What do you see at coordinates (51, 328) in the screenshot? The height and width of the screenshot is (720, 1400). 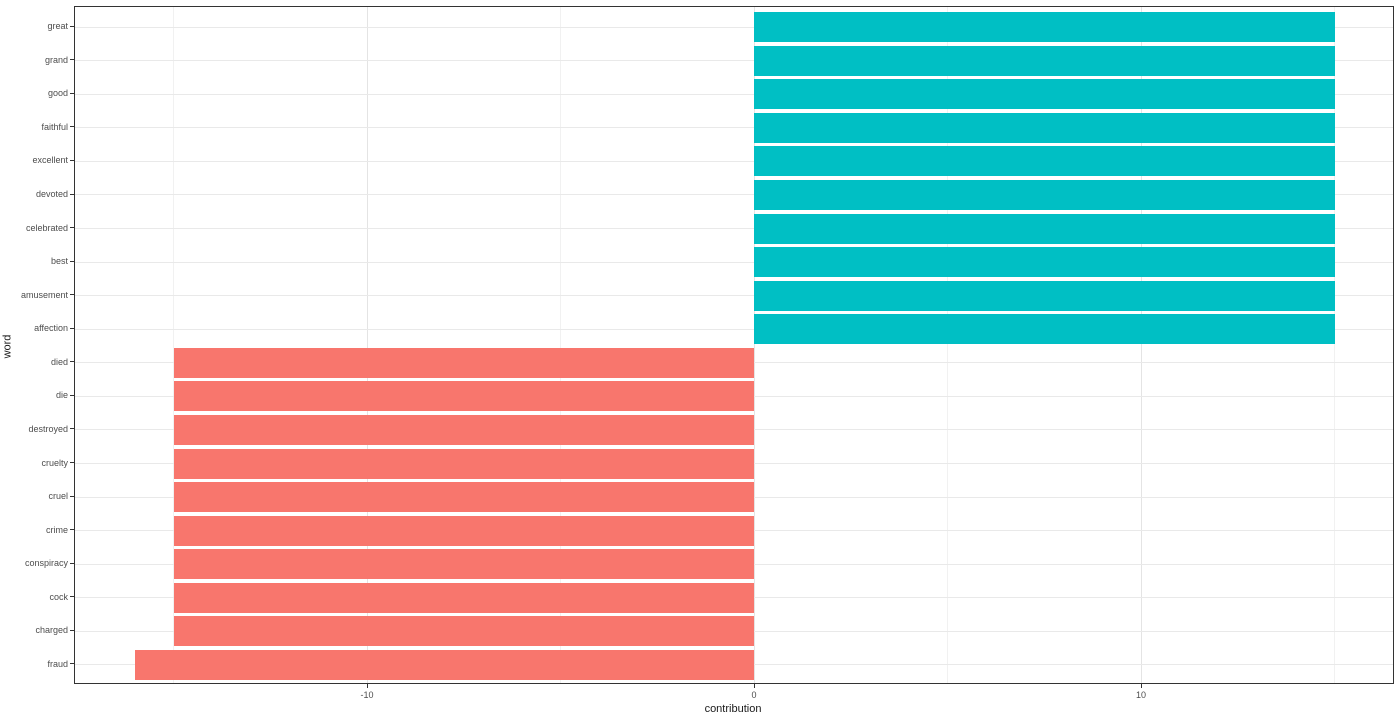 I see `y-tick-label: affection` at bounding box center [51, 328].